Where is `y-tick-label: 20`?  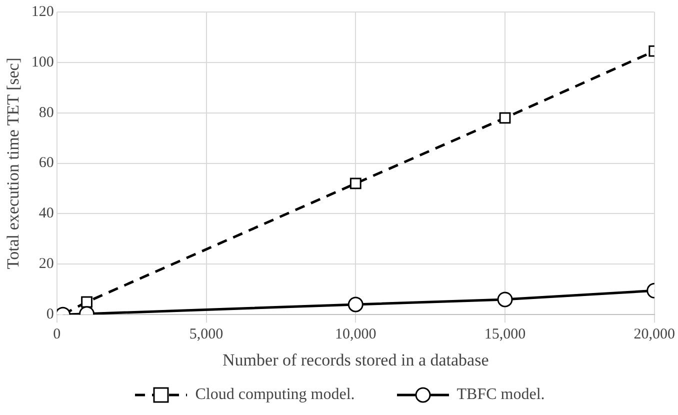 y-tick-label: 20 is located at coordinates (46, 264).